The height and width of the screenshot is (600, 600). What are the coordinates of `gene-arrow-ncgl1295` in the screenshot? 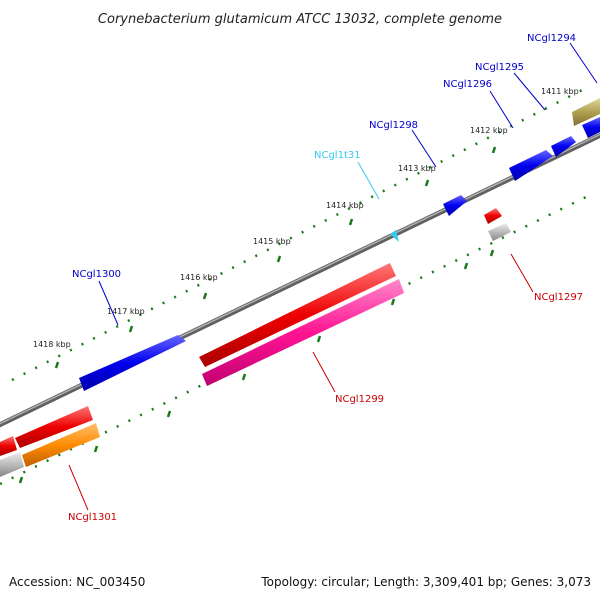 It's located at (563, 146).